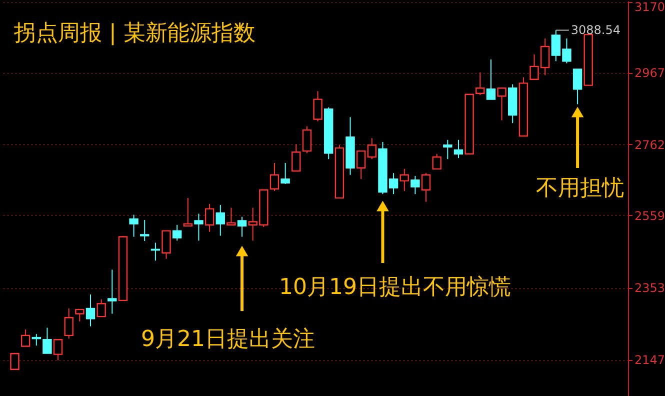  Describe the element at coordinates (650, 288) in the screenshot. I see `y-tick-label: 2353` at that location.